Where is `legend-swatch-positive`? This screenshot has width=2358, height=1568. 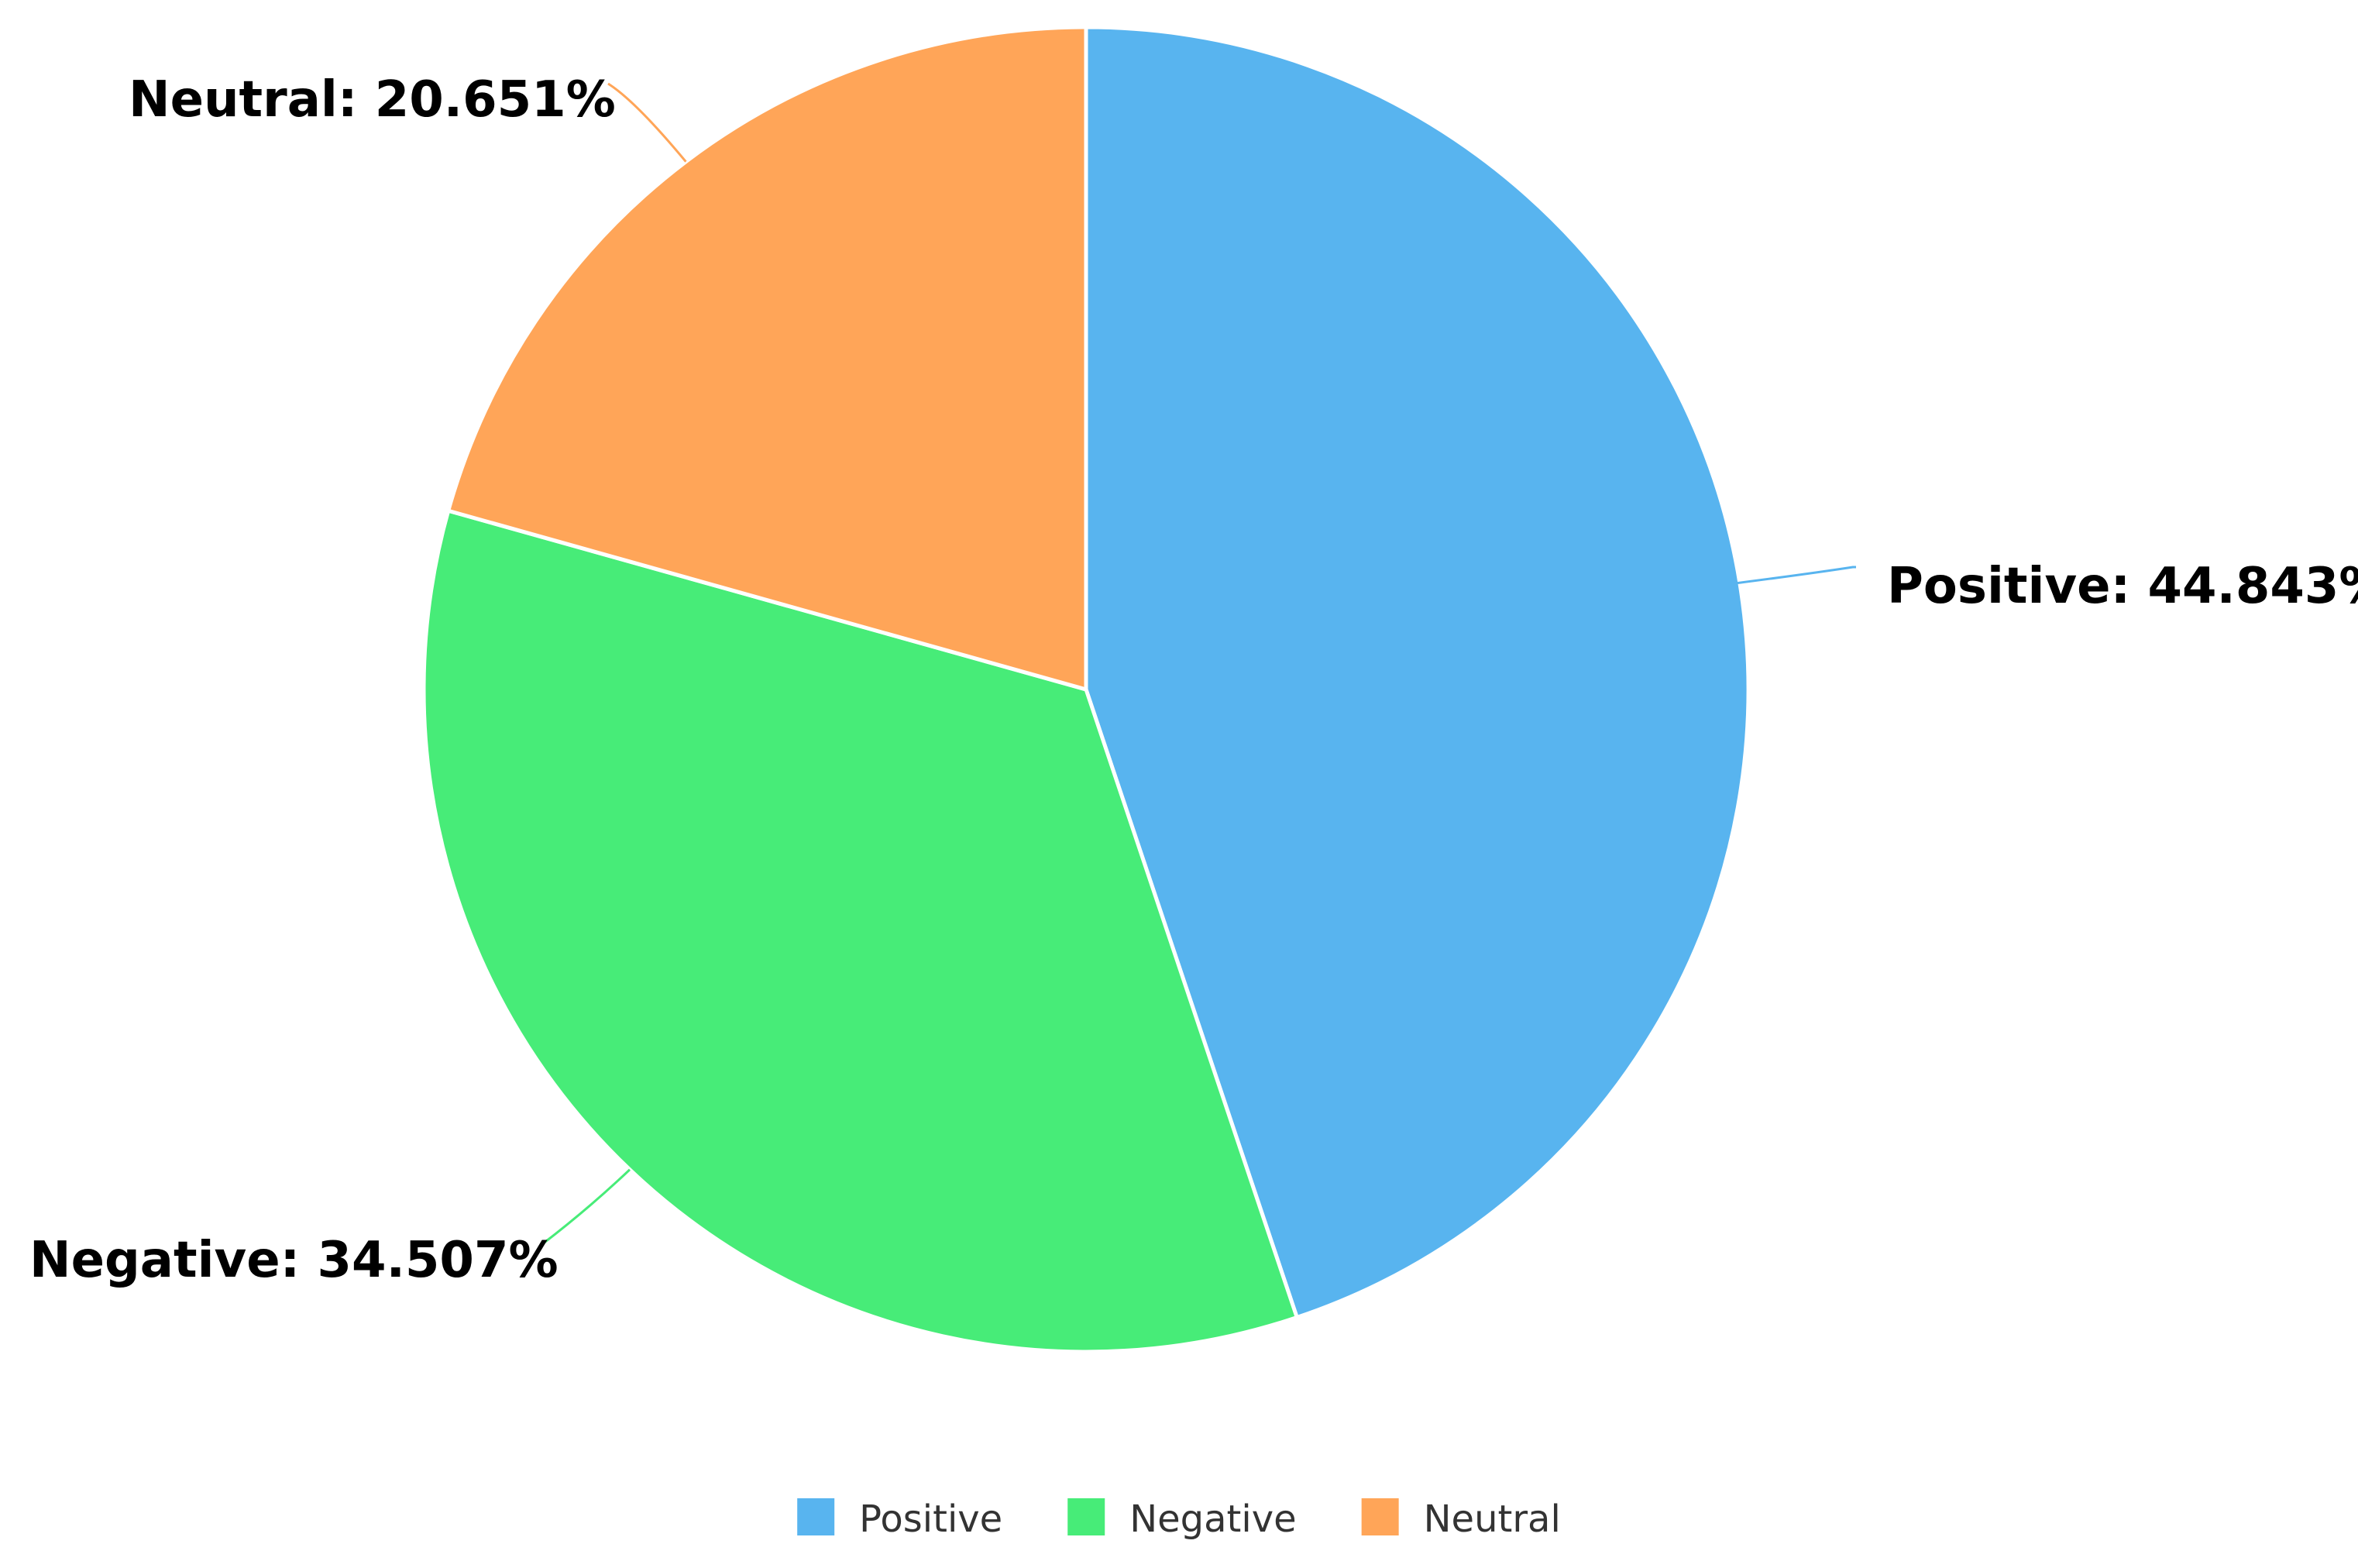 legend-swatch-positive is located at coordinates (816, 1516).